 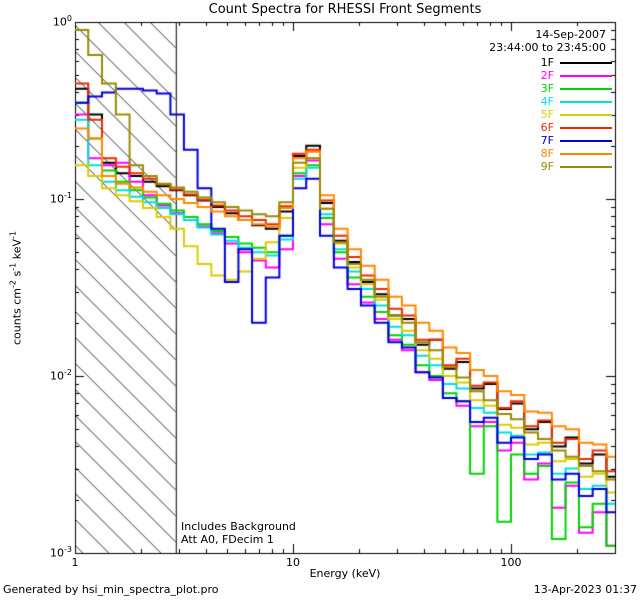 I want to click on x-tick-label: 10, so click(x=292, y=562).